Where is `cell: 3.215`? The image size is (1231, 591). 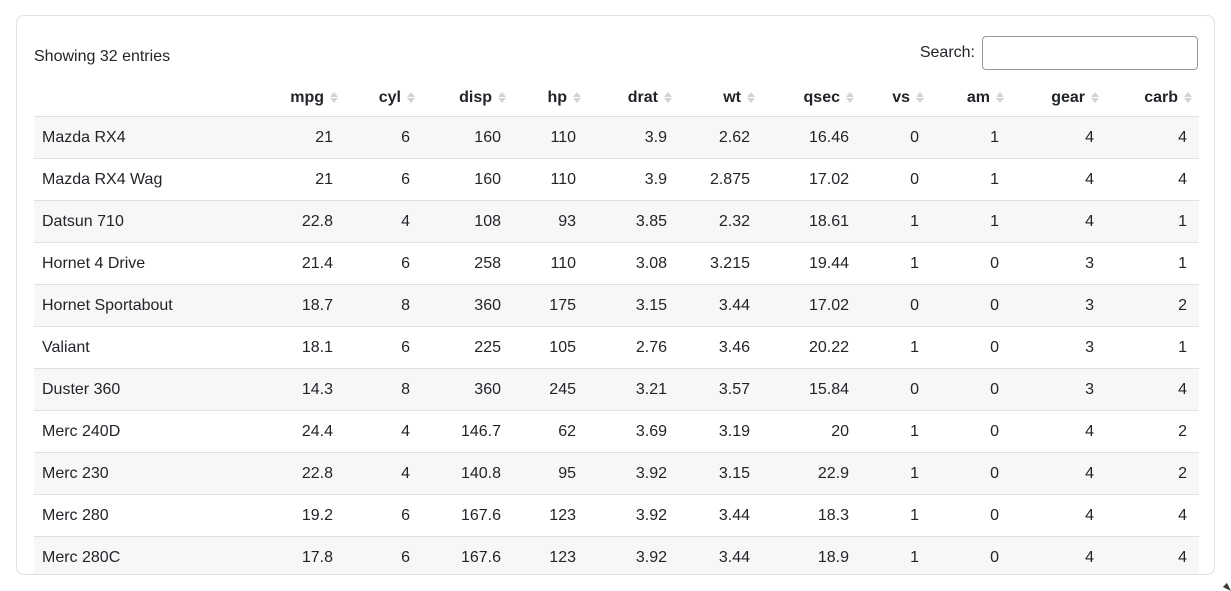 cell: 3.215 is located at coordinates (720, 263).